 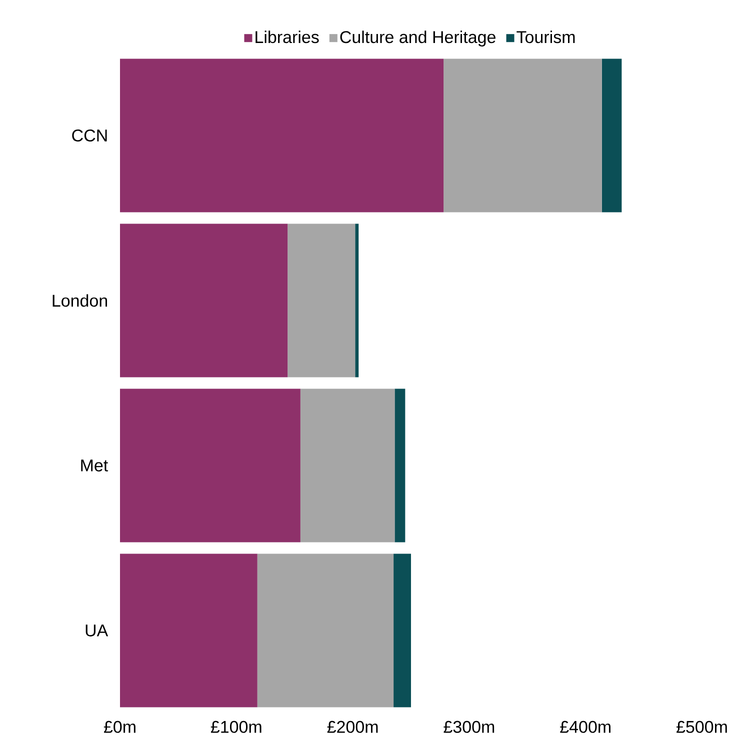 I want to click on y-tick-label: Met, so click(x=94, y=466).